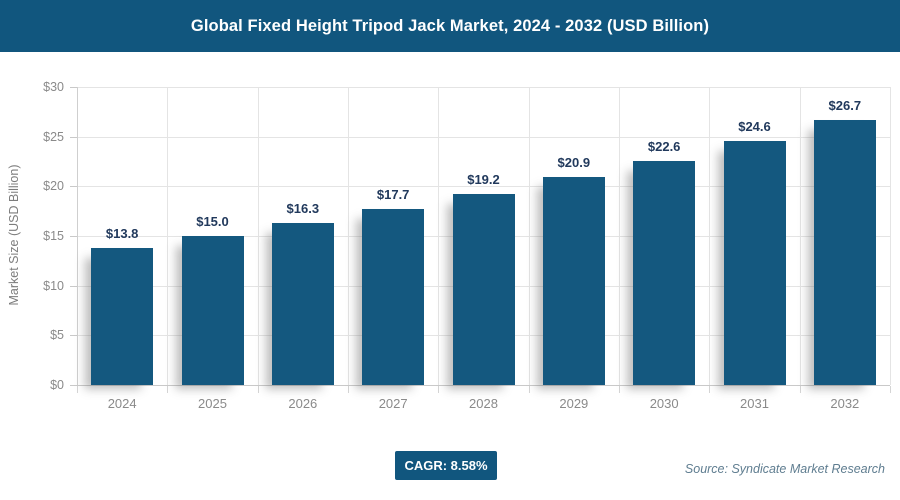 The height and width of the screenshot is (500, 900). I want to click on bar-value-label: $24.6, so click(754, 126).